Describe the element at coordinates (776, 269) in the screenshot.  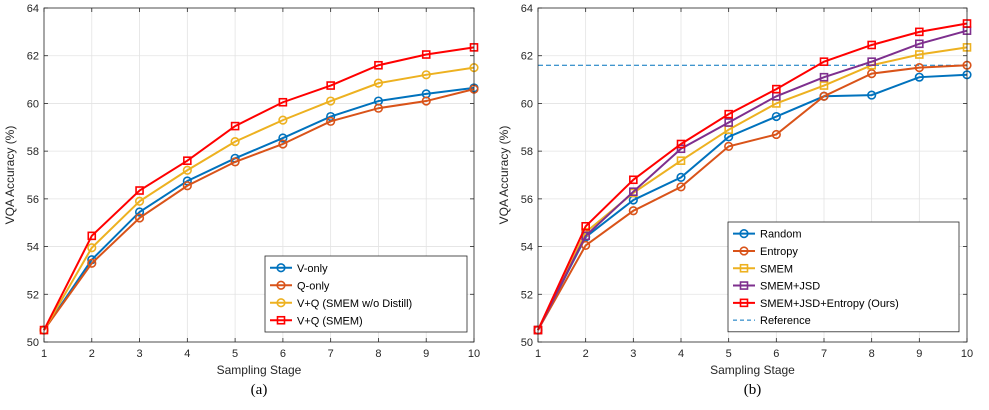
I see `legend-label: SMEM` at that location.